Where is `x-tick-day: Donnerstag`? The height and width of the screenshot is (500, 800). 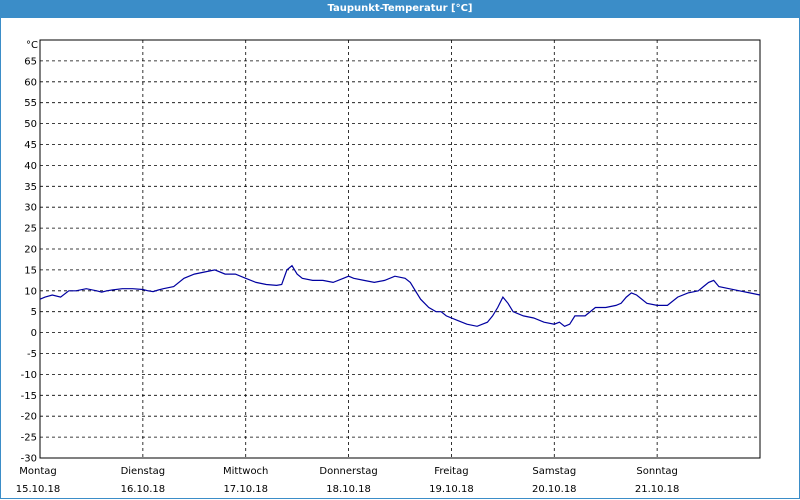 x-tick-day: Donnerstag is located at coordinates (348, 471).